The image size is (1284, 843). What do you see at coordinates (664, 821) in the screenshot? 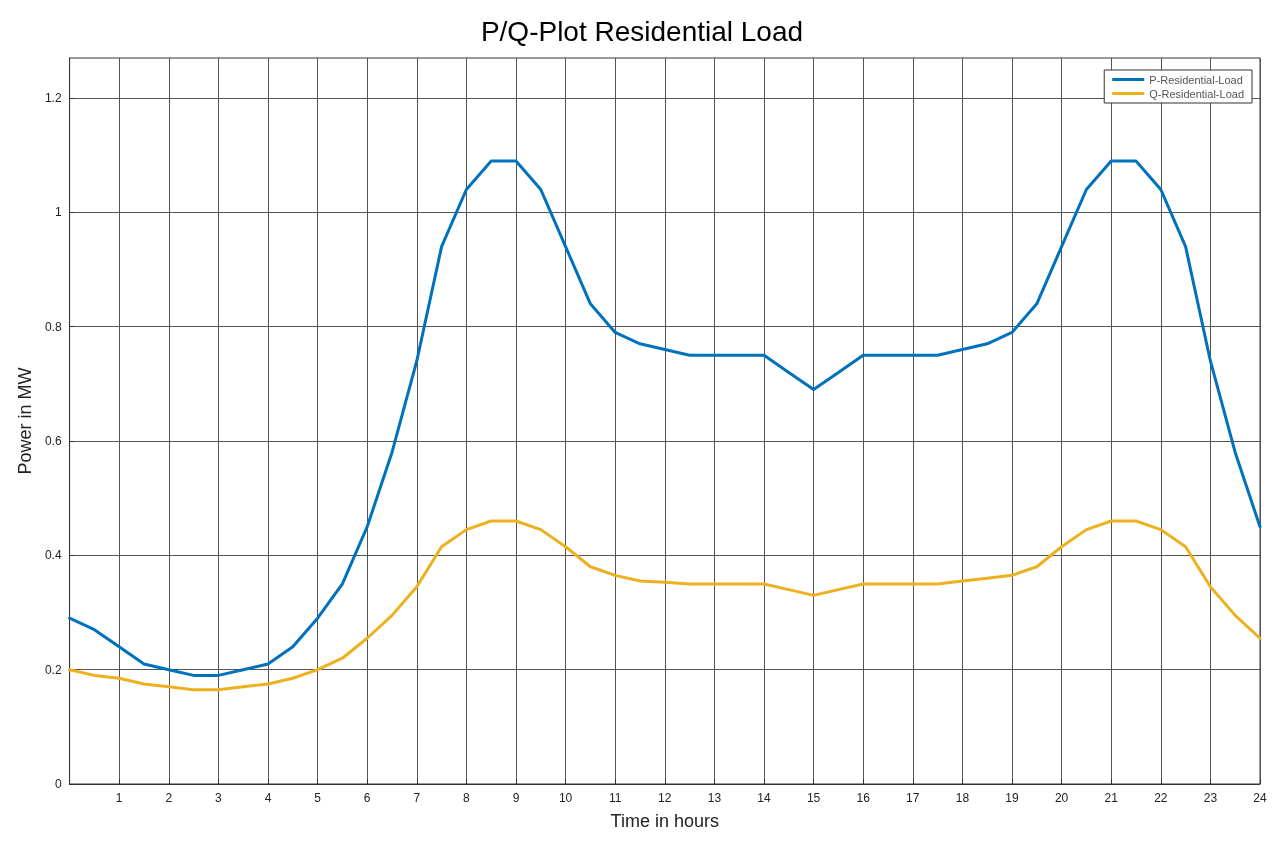
I see `x-axis-title: Time in hours` at bounding box center [664, 821].